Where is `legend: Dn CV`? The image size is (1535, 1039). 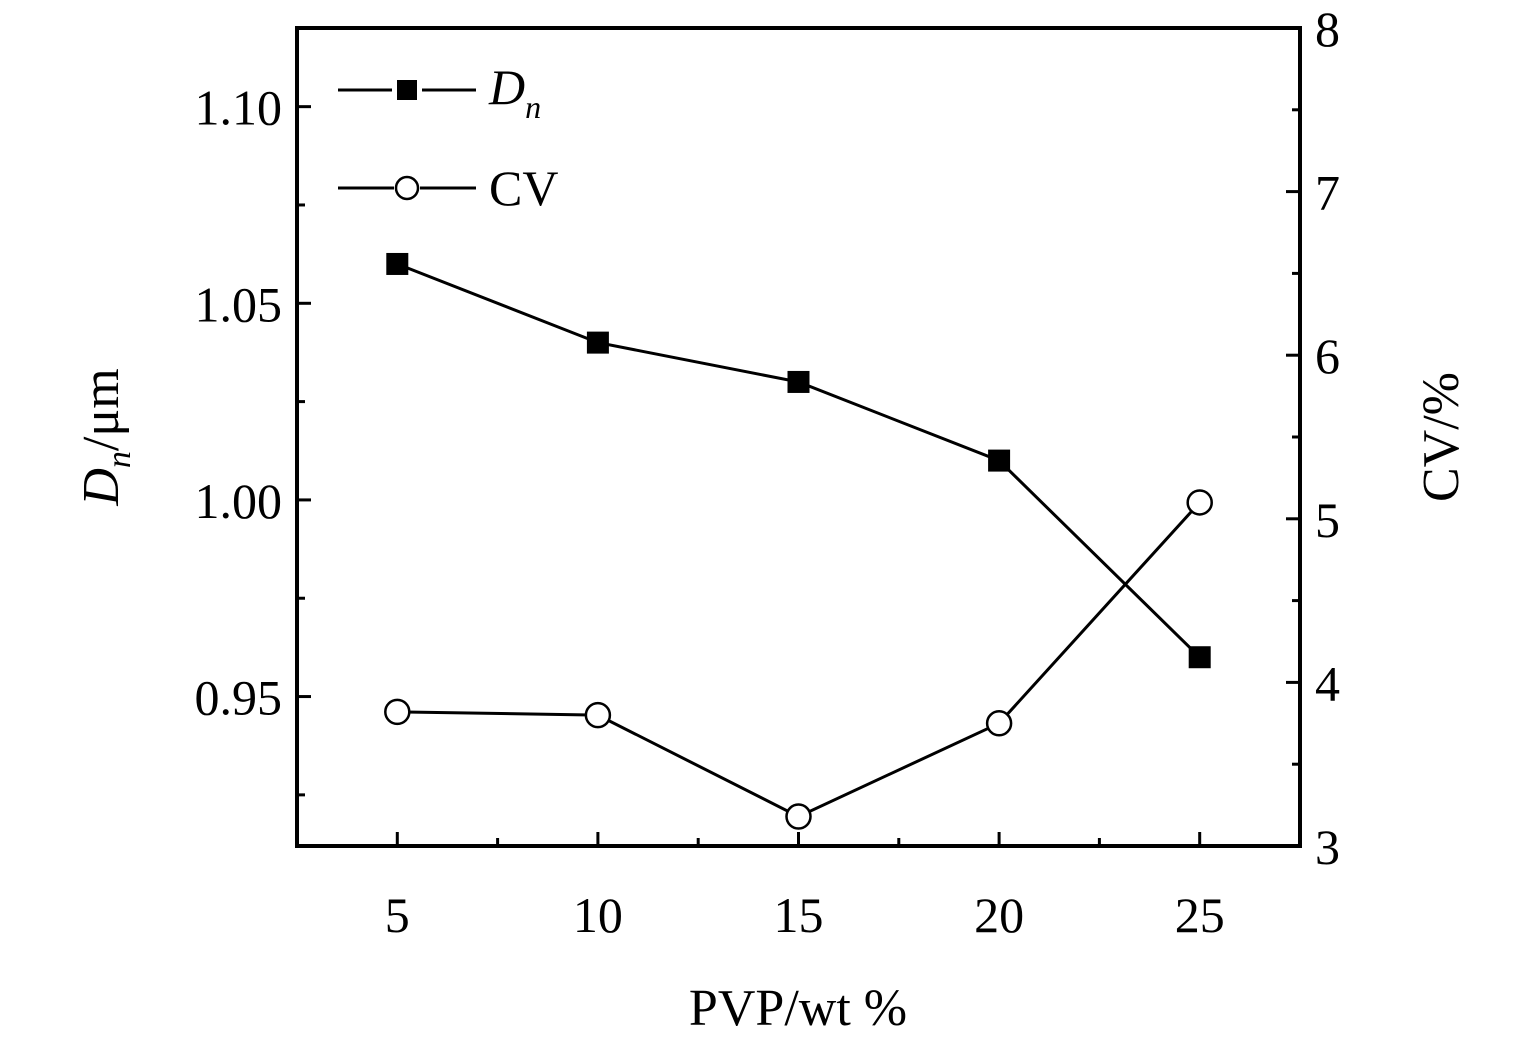 legend: Dn CV is located at coordinates (448, 137).